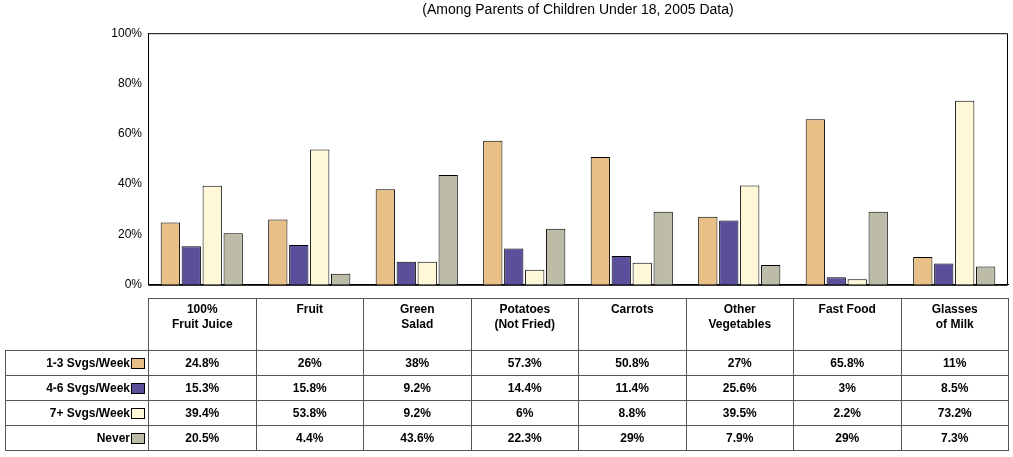 This screenshot has height=457, width=1013. I want to click on legend-label: 7+ Svgs/Week, so click(89, 413).